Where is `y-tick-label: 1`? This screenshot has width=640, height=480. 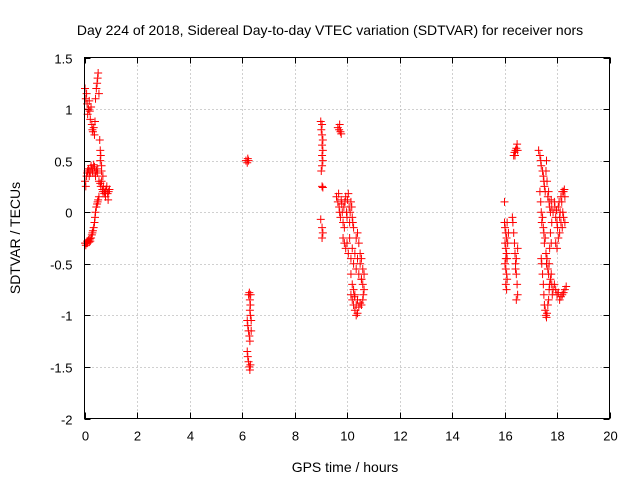 y-tick-label: 1 is located at coordinates (68, 110).